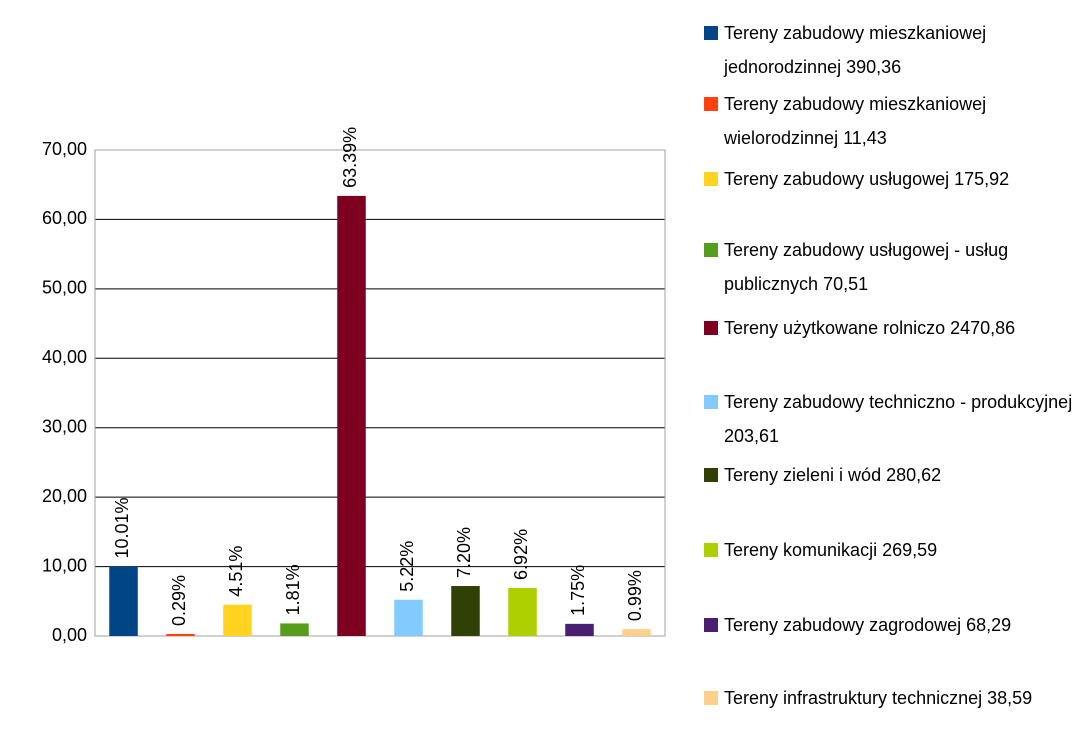 The height and width of the screenshot is (742, 1087). I want to click on legend-entry: Tereny zieleni i wód 280,62, so click(894, 475).